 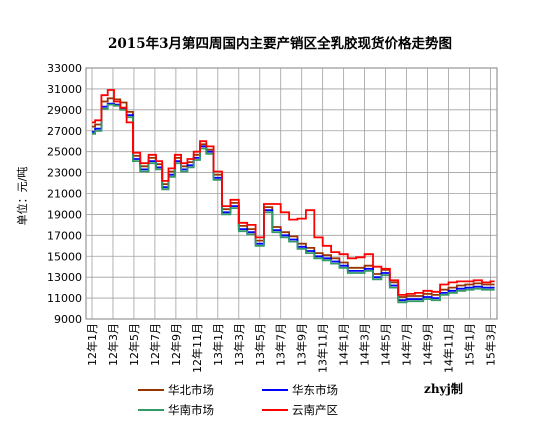 I want to click on x-tick-label: 13年3月, so click(x=239, y=344).